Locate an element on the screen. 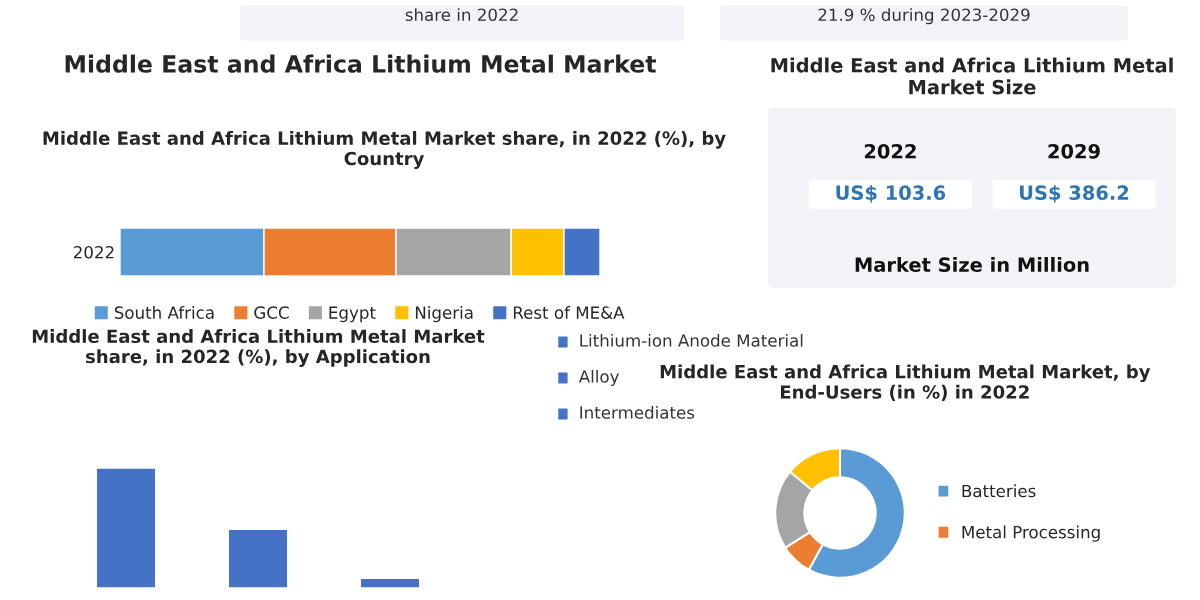 This screenshot has width=1200, height=600. text: 21.9 % during 2023-2029 is located at coordinates (924, 16).